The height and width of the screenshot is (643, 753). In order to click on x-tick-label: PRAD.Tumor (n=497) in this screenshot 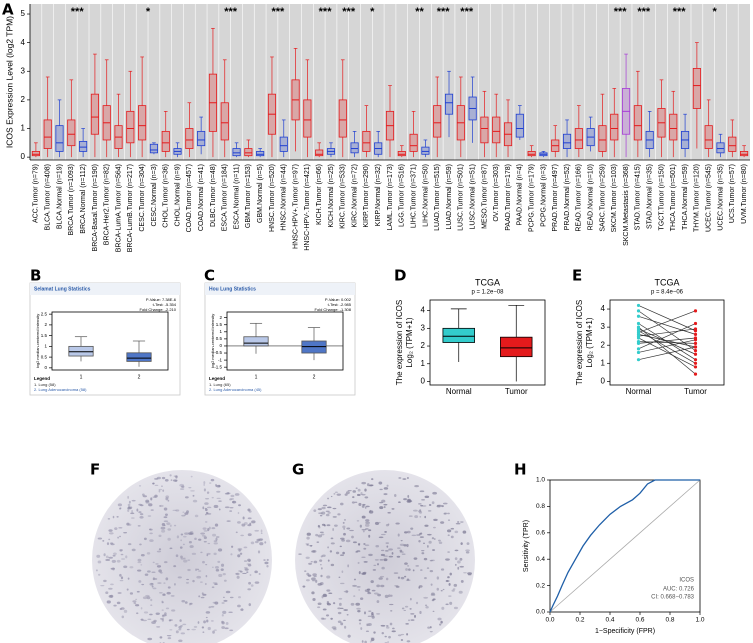, I will do `click(555, 198)`.